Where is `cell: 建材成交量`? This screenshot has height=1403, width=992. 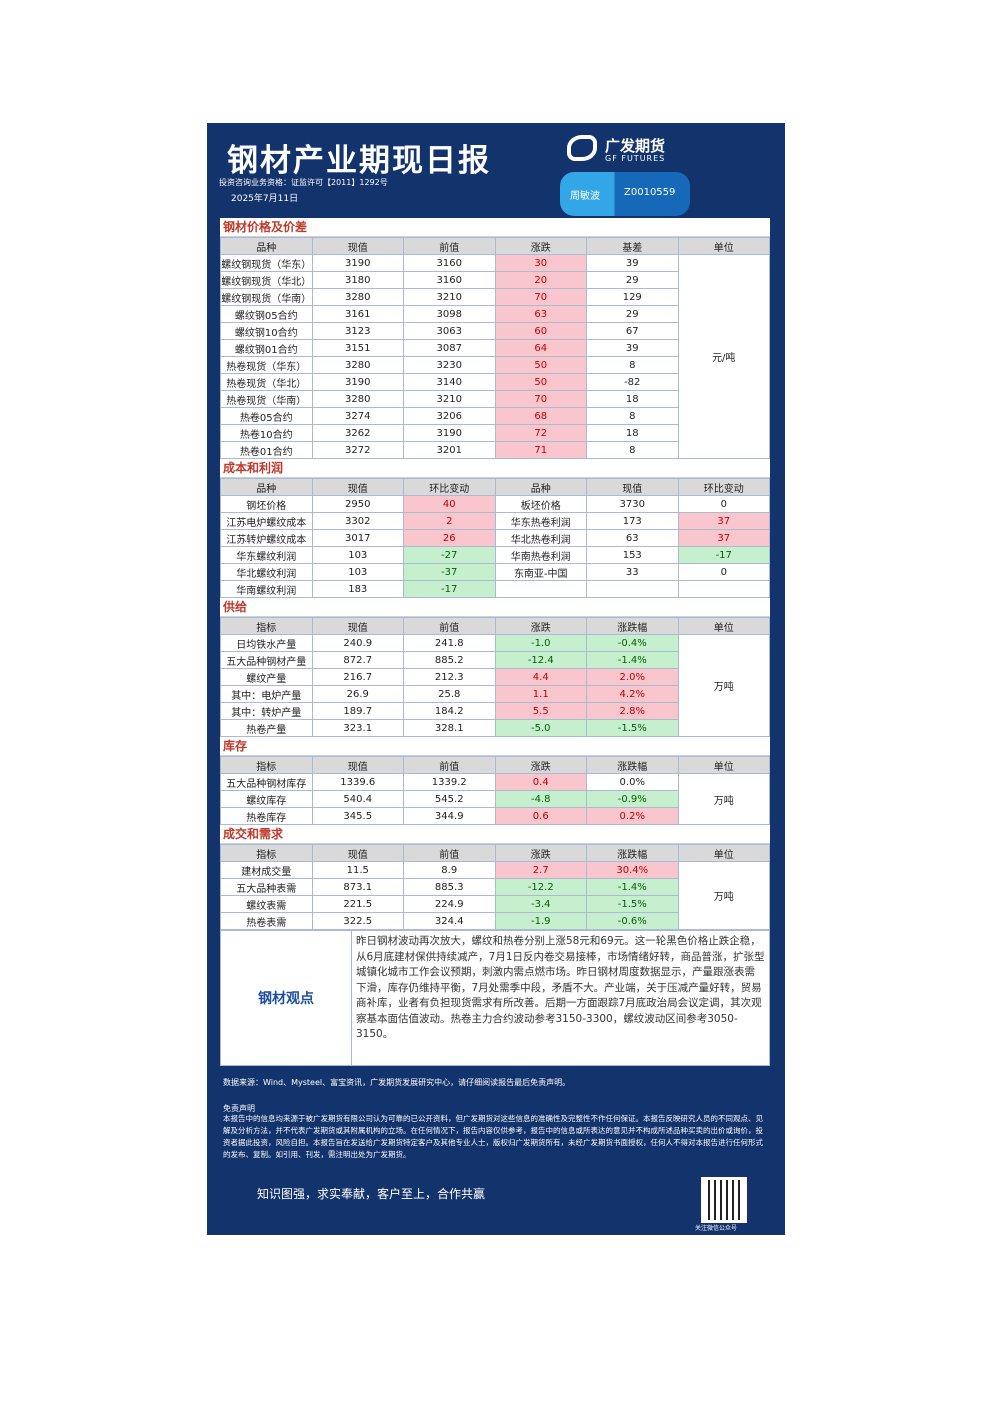 cell: 建材成交量 is located at coordinates (266, 870).